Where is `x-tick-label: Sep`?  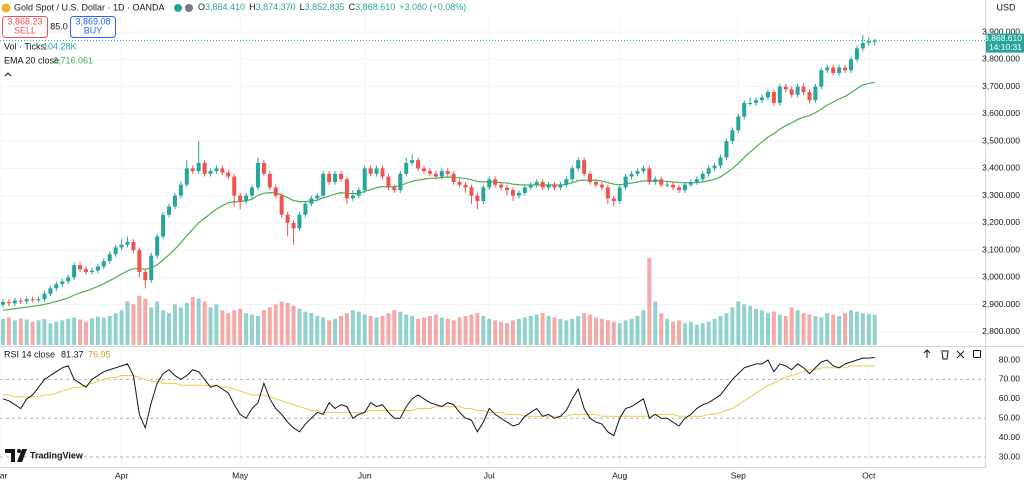
x-tick-label: Sep is located at coordinates (738, 475).